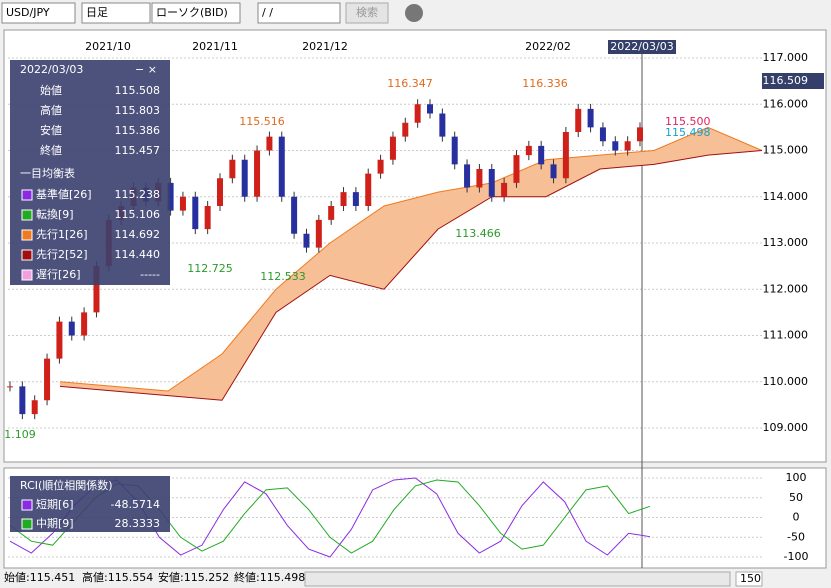 This screenshot has width=831, height=588. I want to click on price-annotation: 112.533, so click(283, 276).